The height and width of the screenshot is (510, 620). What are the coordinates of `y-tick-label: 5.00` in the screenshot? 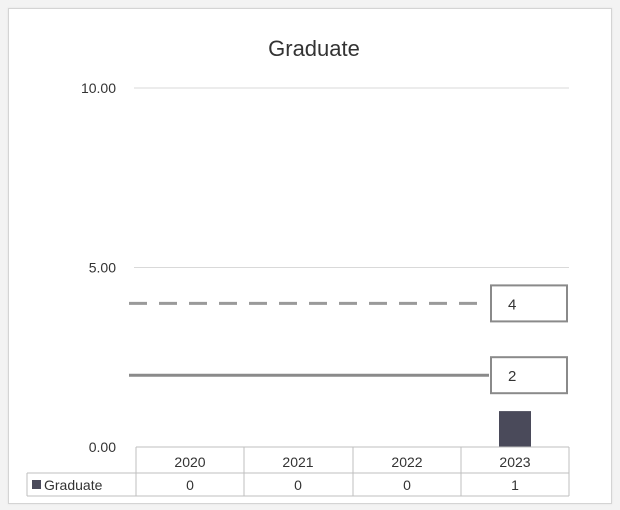 It's located at (102, 268).